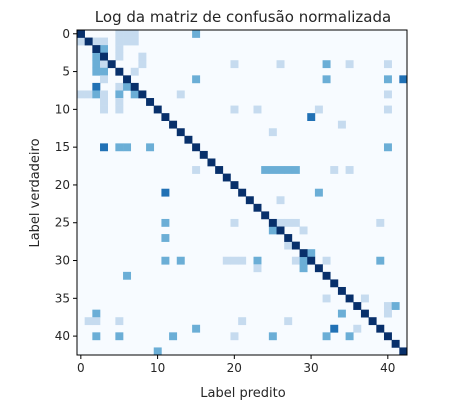 The width and height of the screenshot is (451, 410). What do you see at coordinates (66, 34) in the screenshot?
I see `y-tick-label: 0` at bounding box center [66, 34].